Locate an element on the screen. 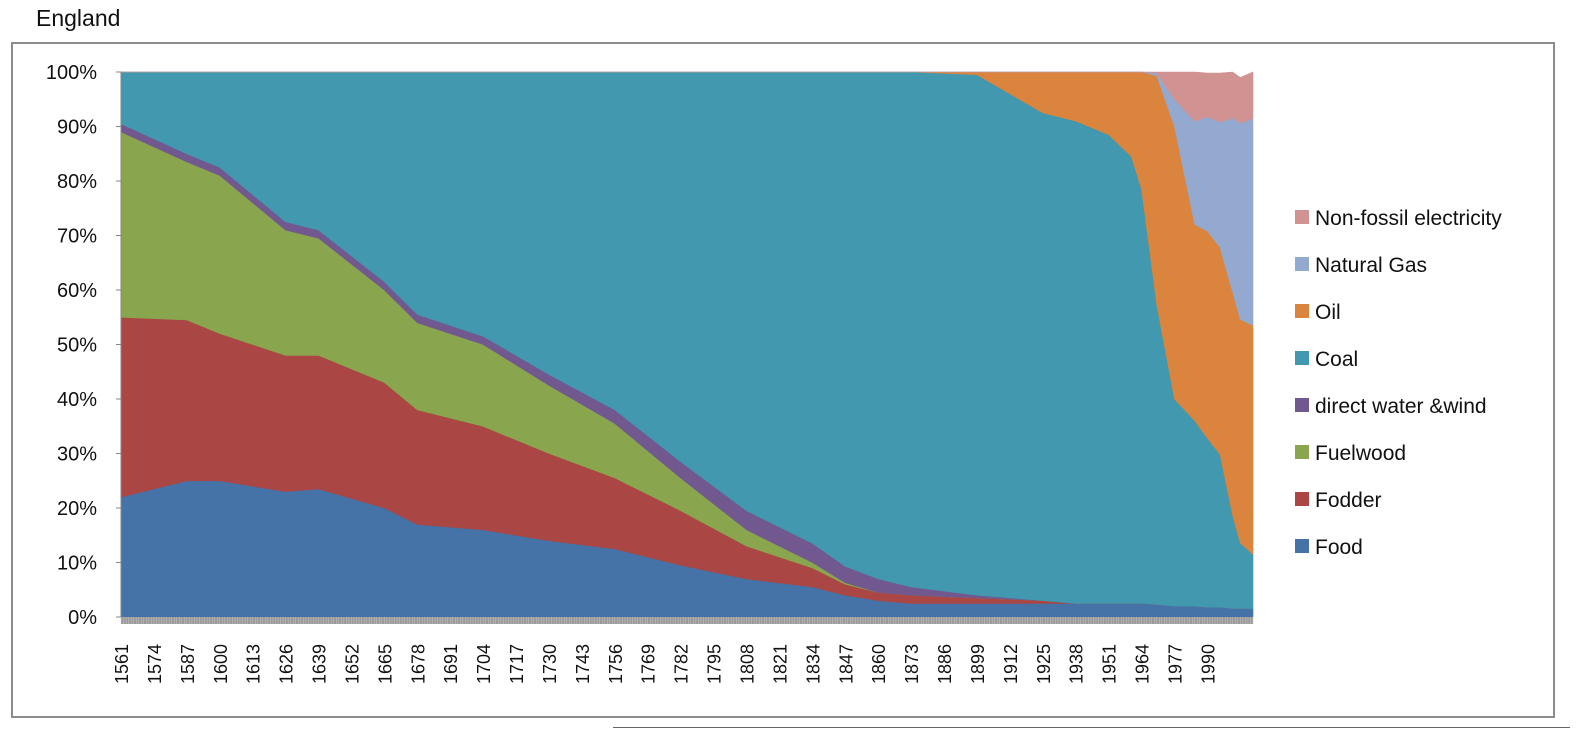 Image resolution: width=1590 pixels, height=739 pixels. x-tick-label: 1925 is located at coordinates (1044, 664).